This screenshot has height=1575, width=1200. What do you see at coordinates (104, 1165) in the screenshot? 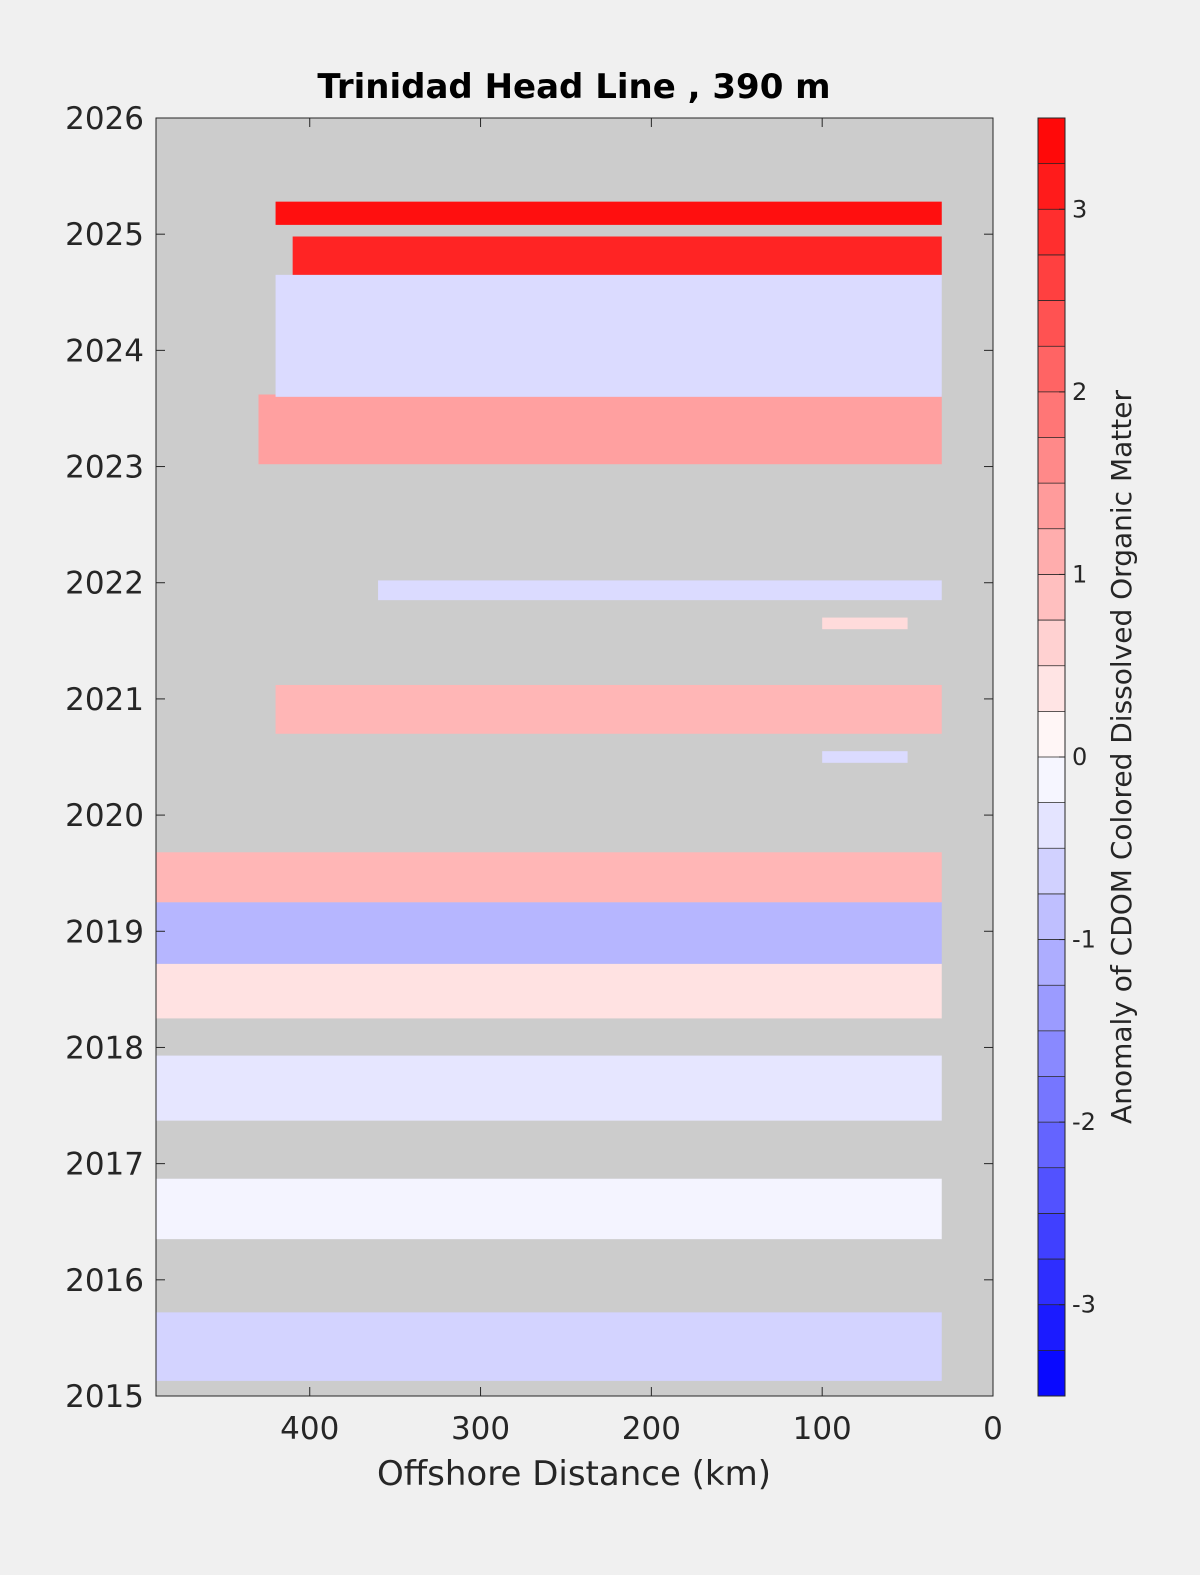
I see `y-tick-label: 2017` at bounding box center [104, 1165].